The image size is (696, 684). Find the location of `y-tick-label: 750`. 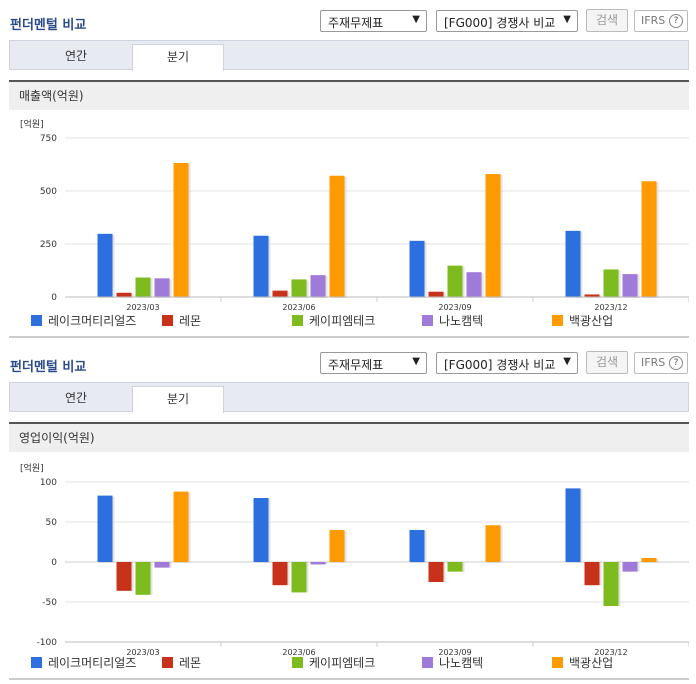

y-tick-label: 750 is located at coordinates (48, 139).